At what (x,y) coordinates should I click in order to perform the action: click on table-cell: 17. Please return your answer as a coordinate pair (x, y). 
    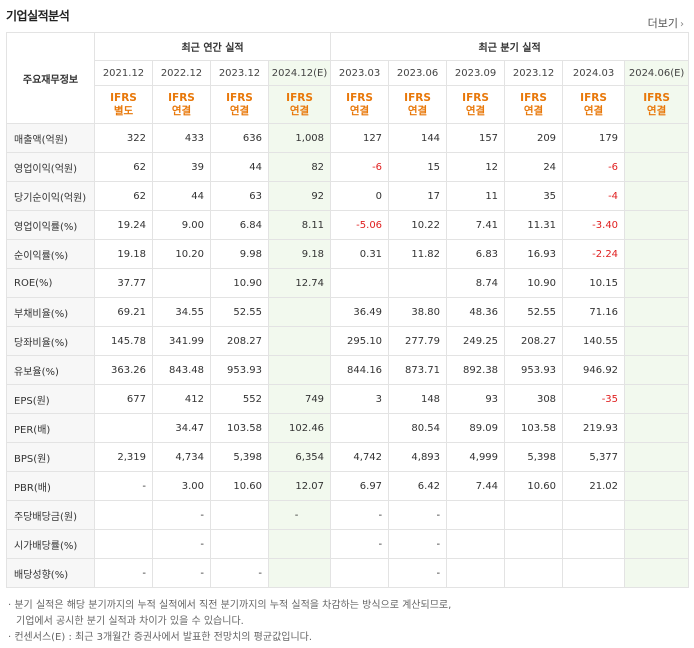
    Looking at the image, I should click on (418, 196).